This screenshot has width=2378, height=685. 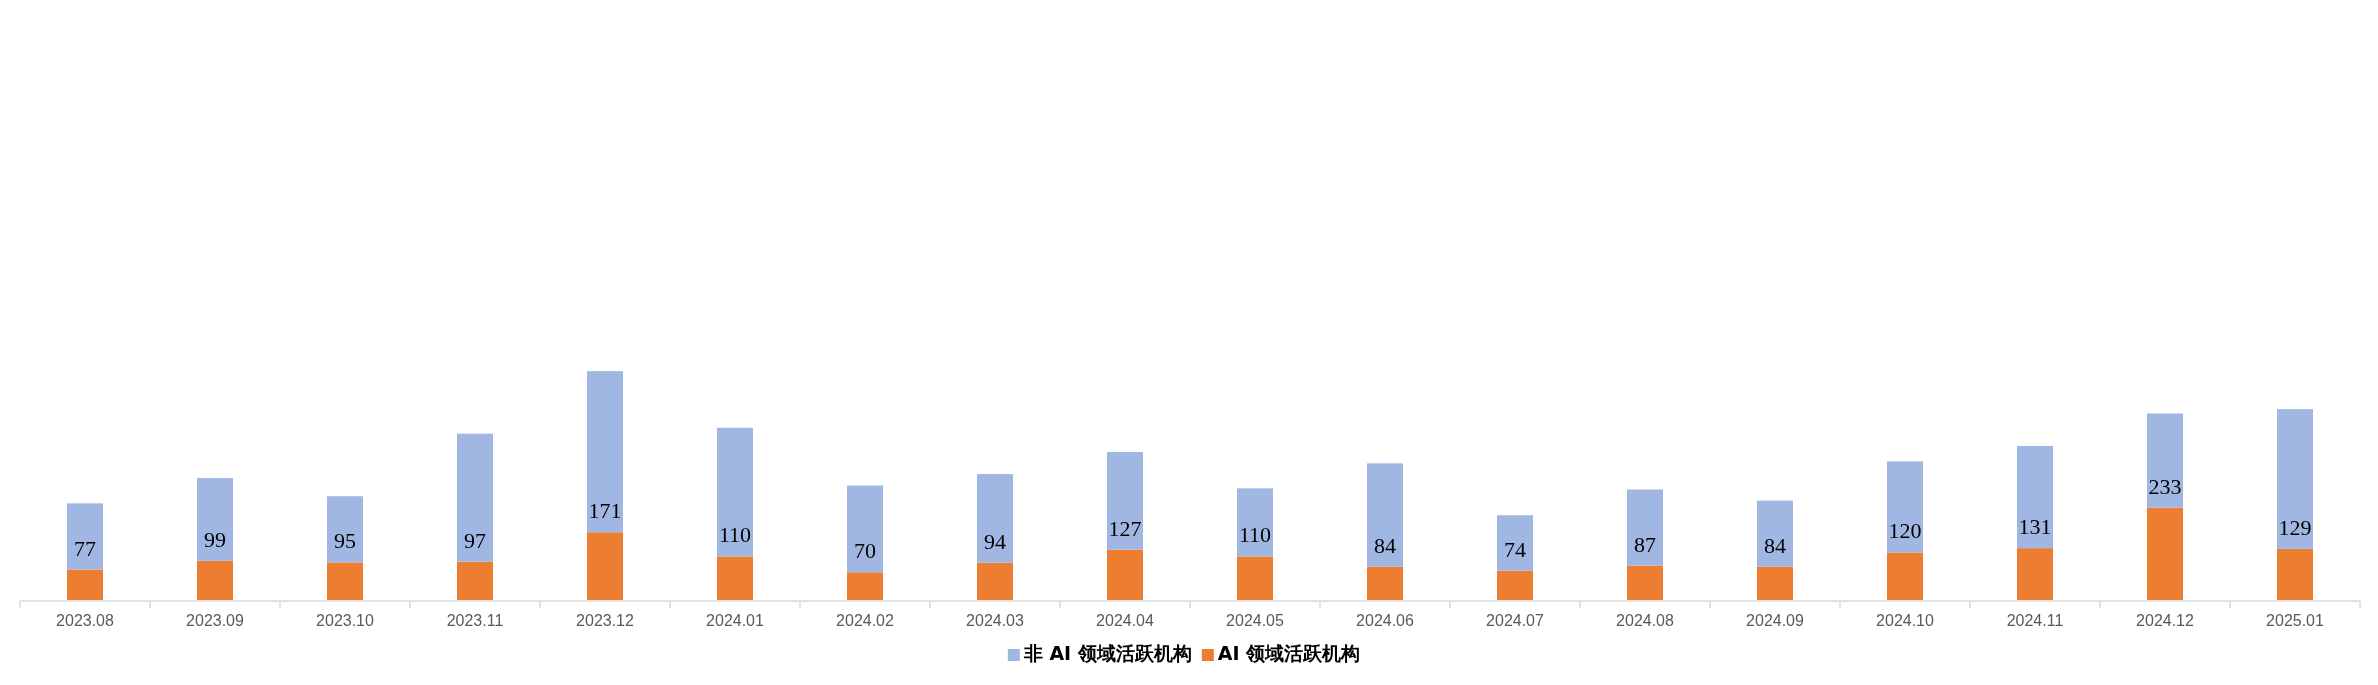 What do you see at coordinates (865, 620) in the screenshot?
I see `x-tick-label: 2024.02` at bounding box center [865, 620].